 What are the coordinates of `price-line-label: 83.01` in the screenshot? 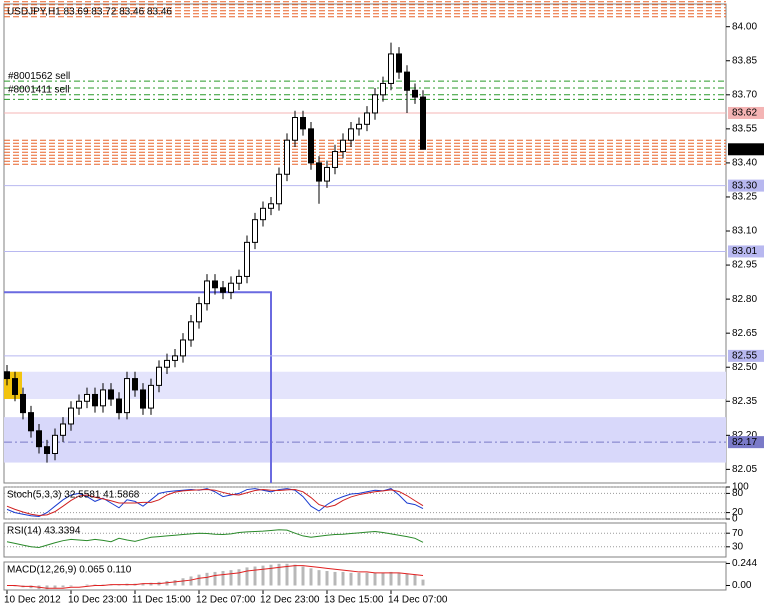 It's located at (744, 251).